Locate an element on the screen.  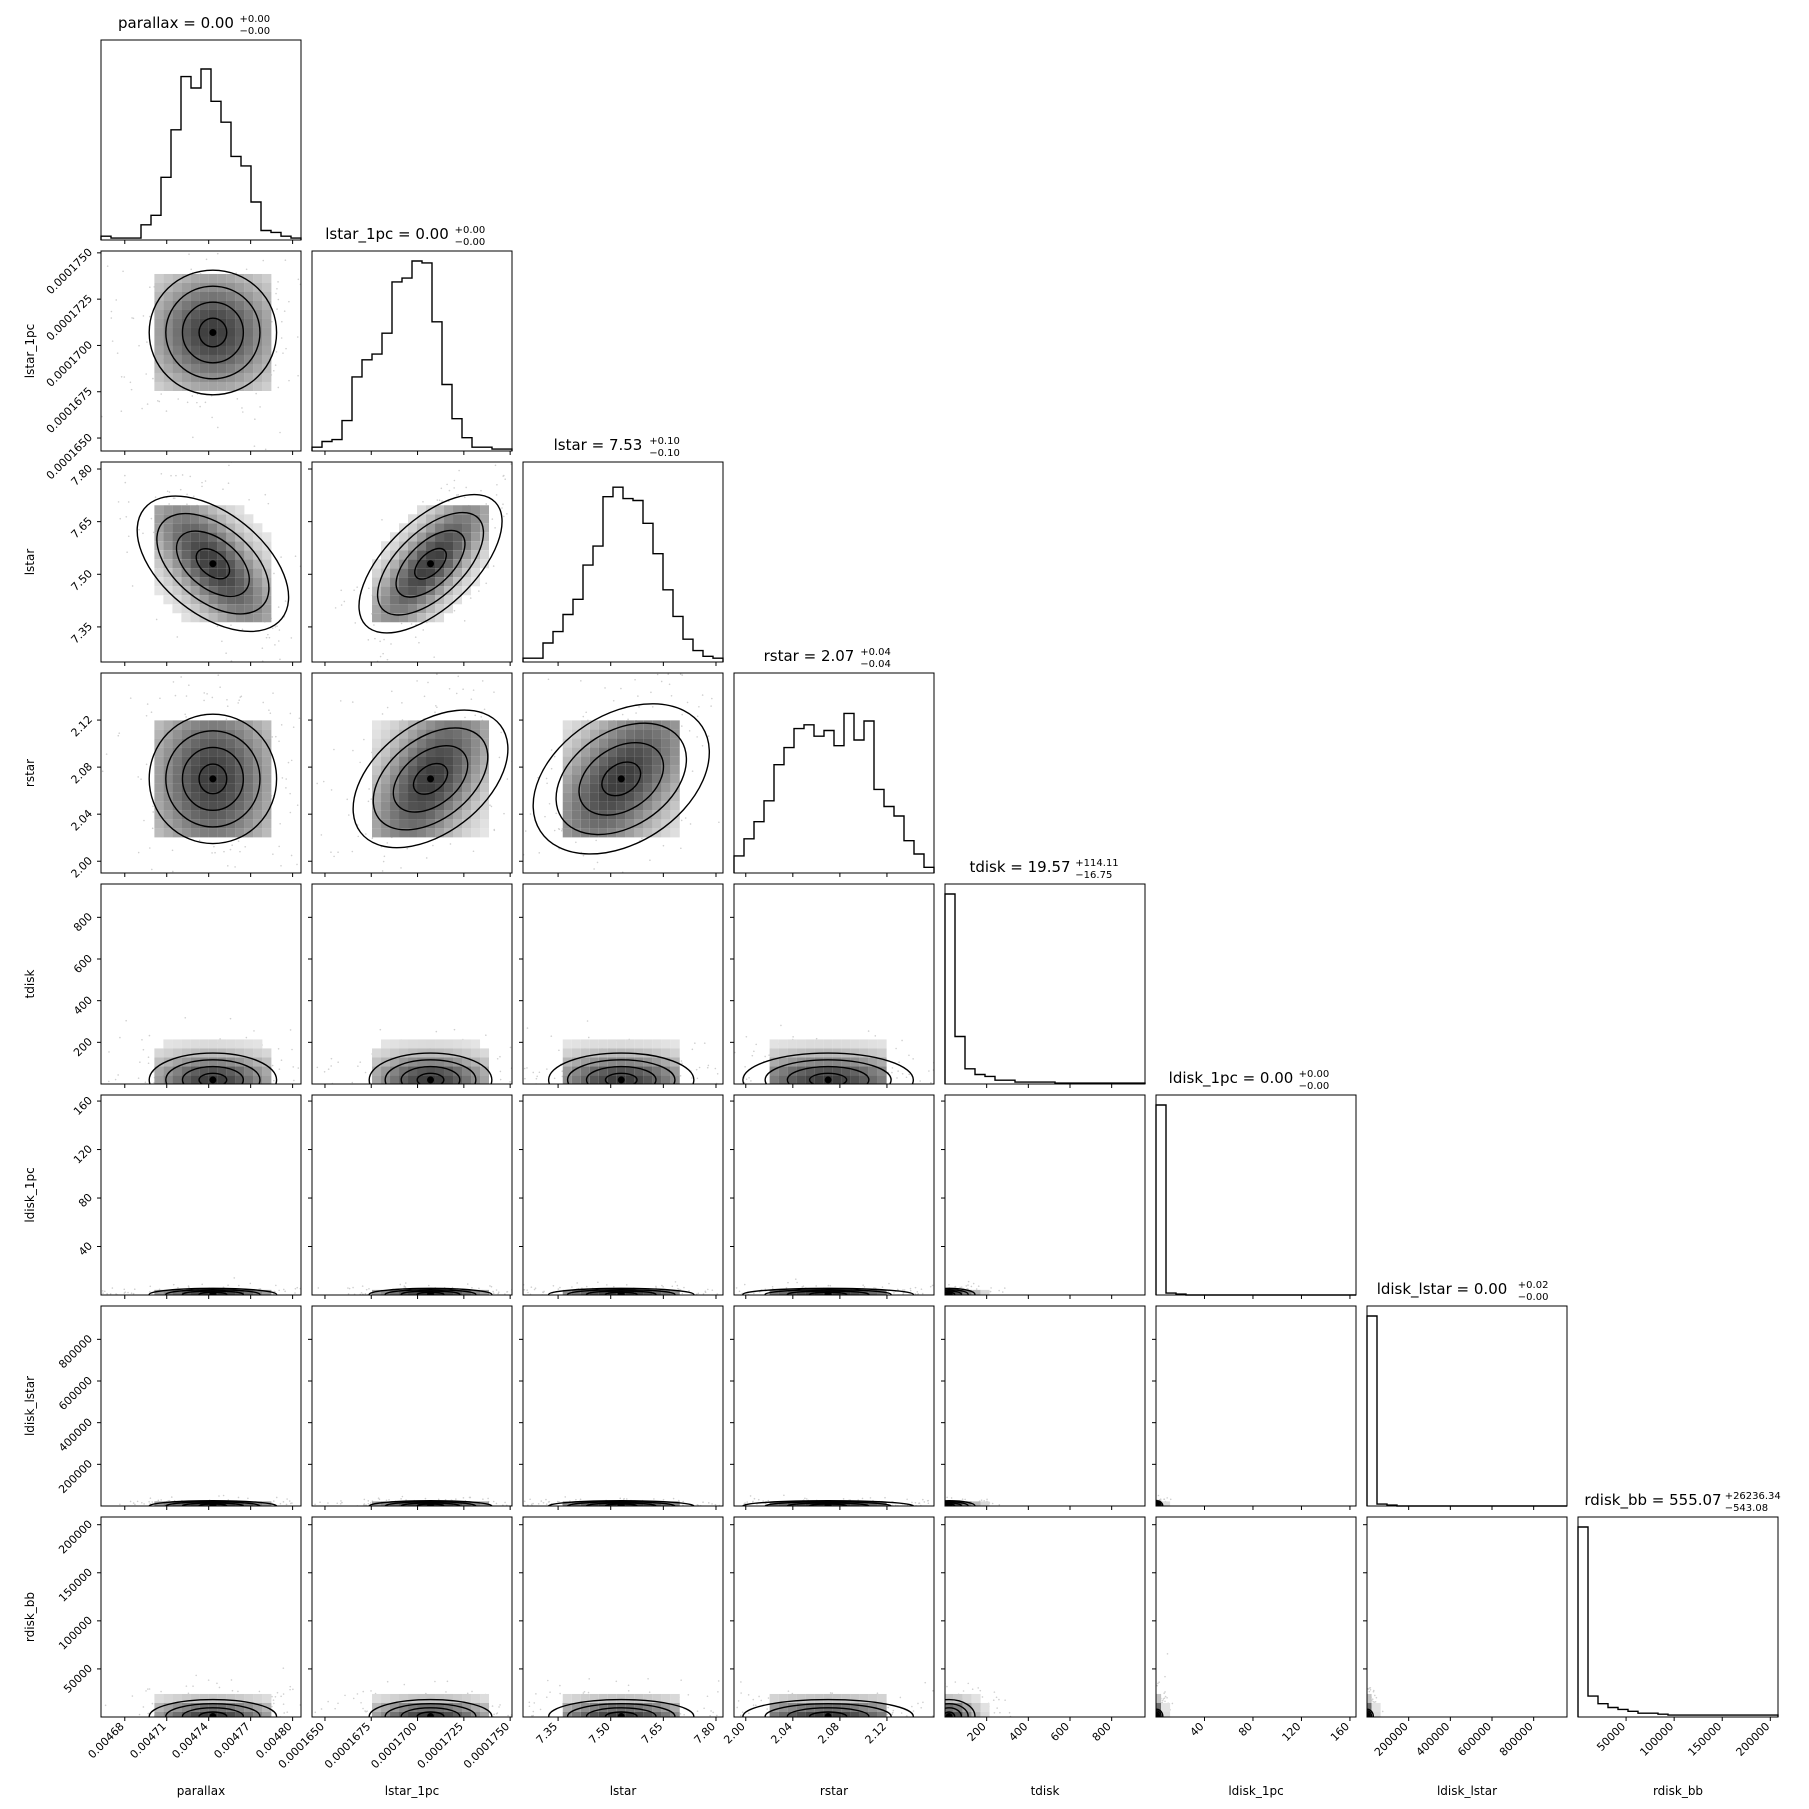
y-tick-label: 40 is located at coordinates (85, 1248).